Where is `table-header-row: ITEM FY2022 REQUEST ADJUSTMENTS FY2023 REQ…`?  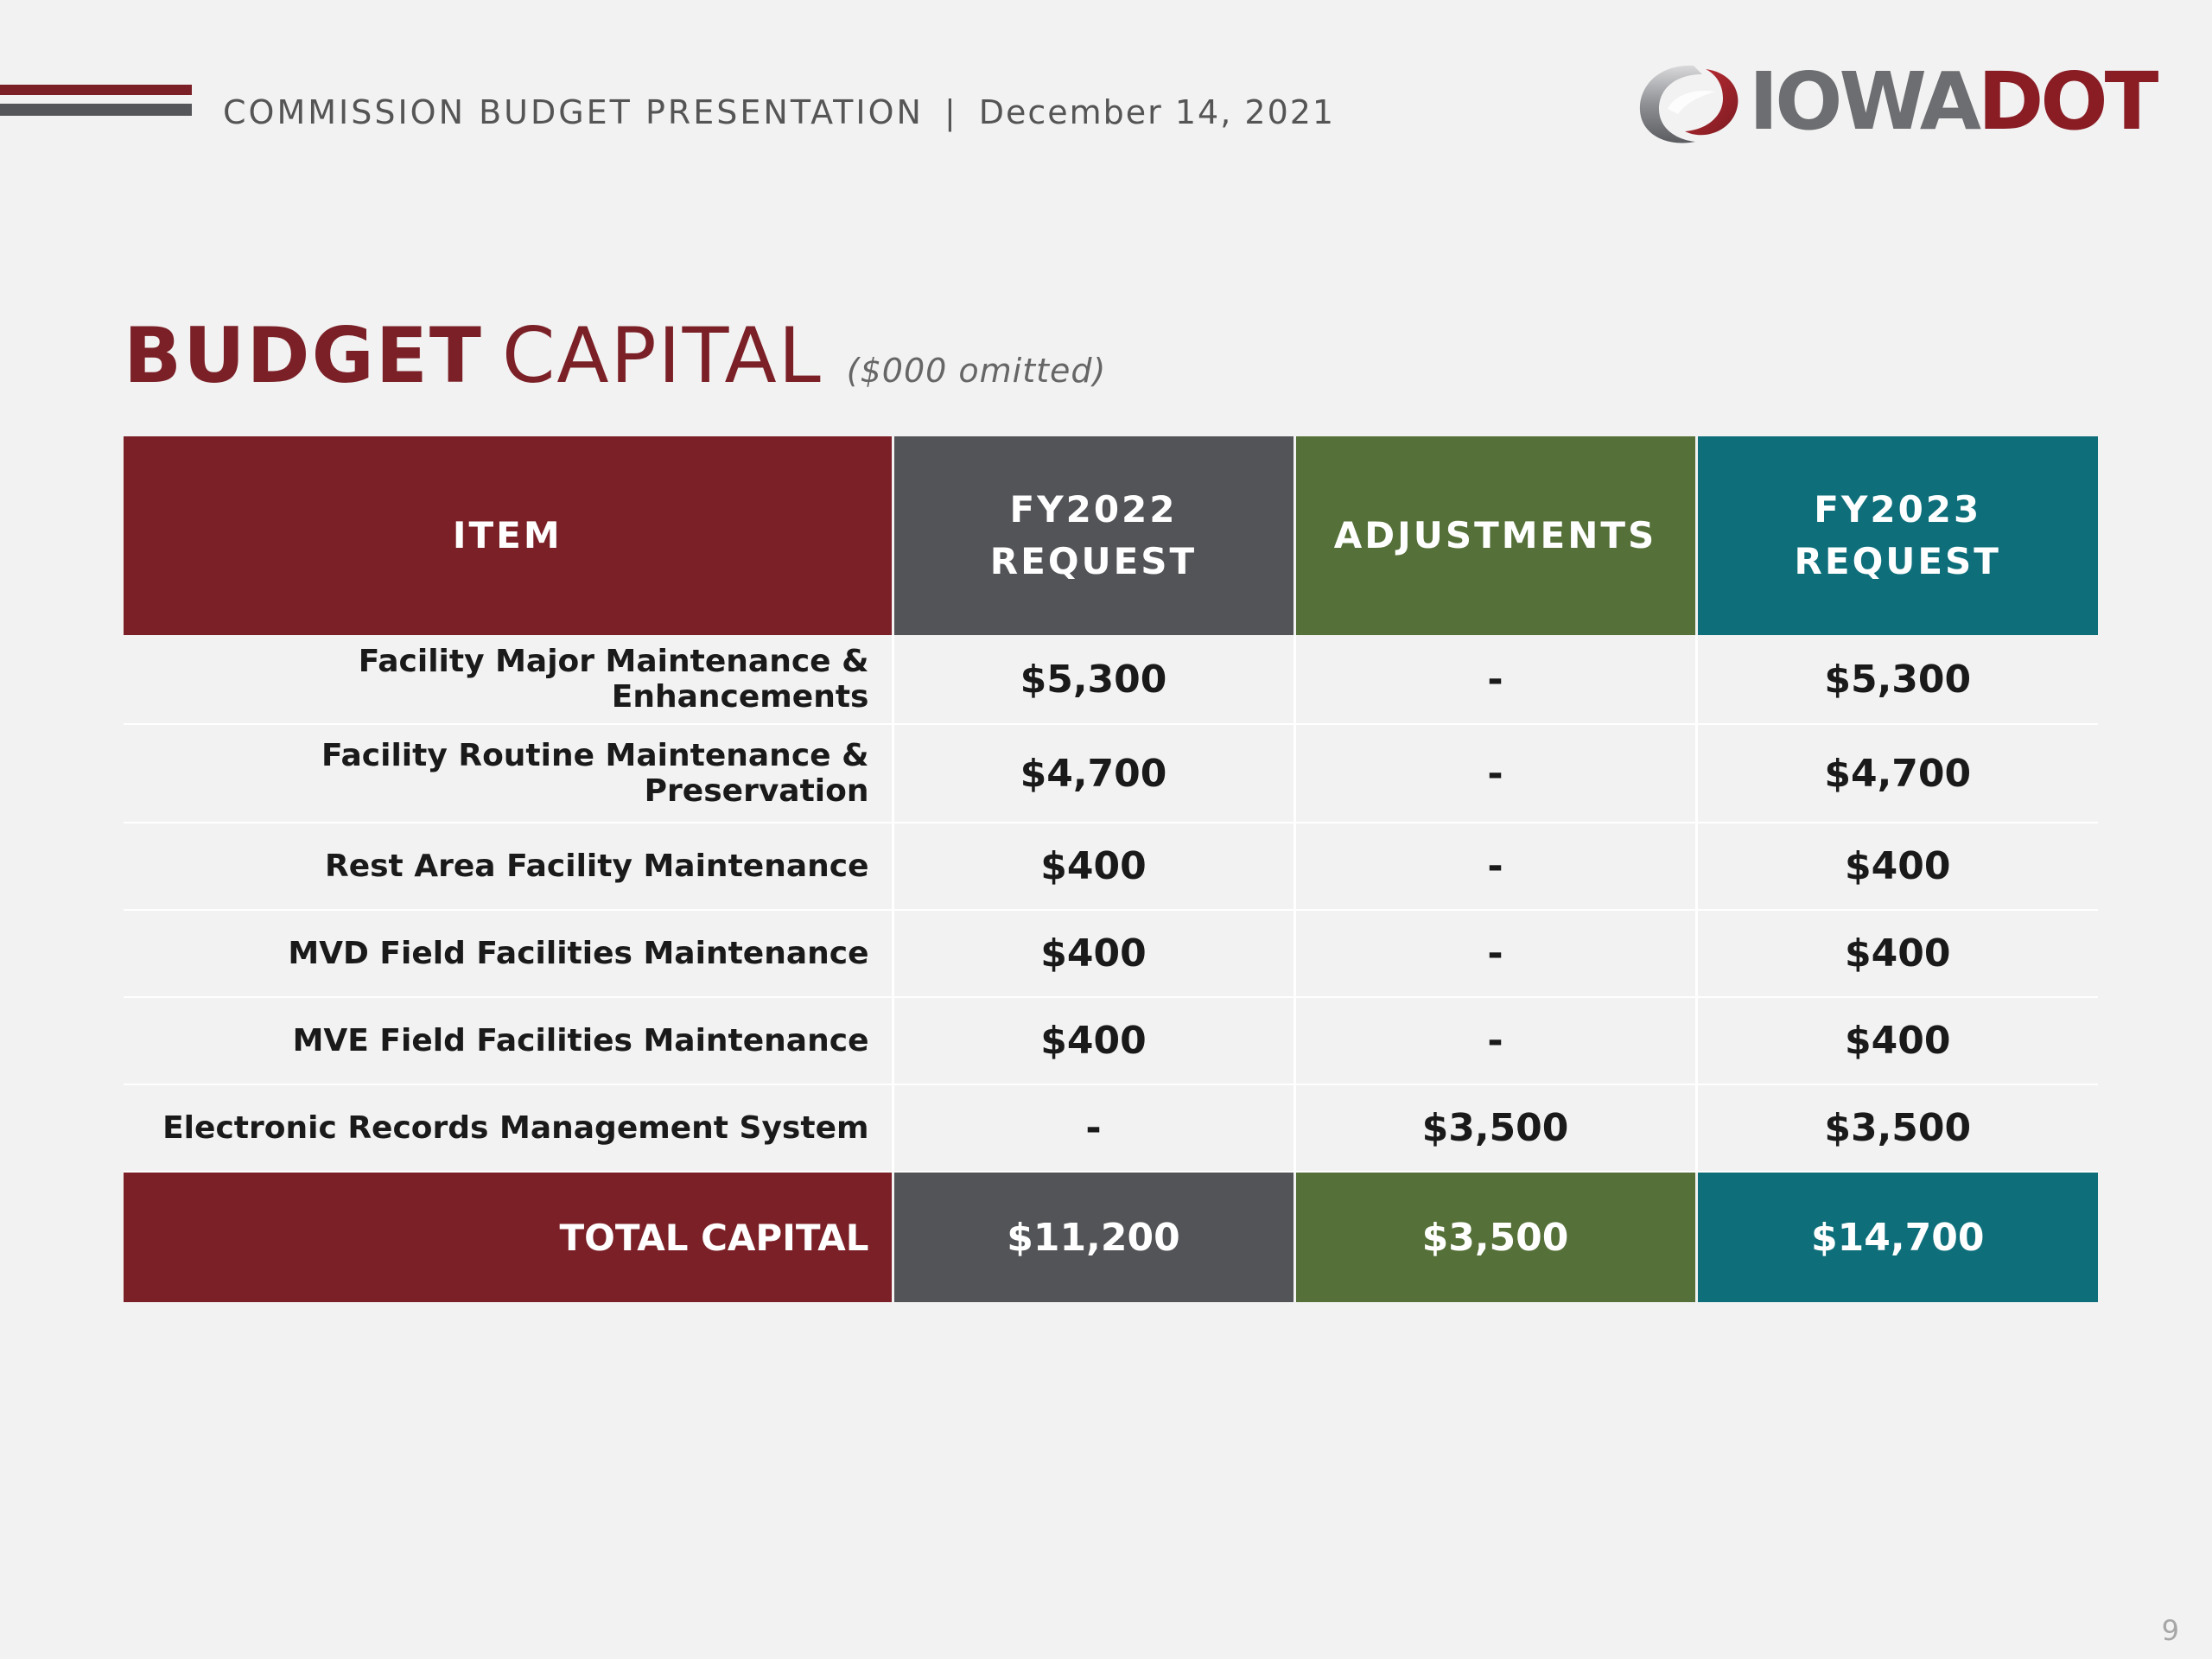 table-header-row: ITEM FY2022 REQUEST ADJUSTMENTS FY2023 REQ… is located at coordinates (1111, 535).